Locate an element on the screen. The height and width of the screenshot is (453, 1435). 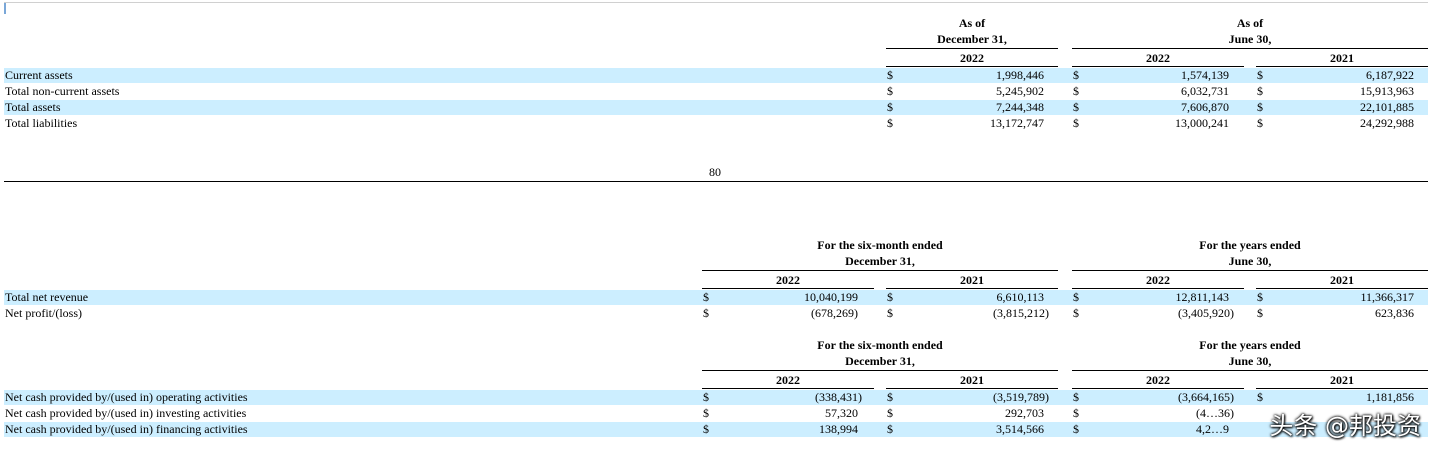
value-cell: 138,994 is located at coordinates (838, 429).